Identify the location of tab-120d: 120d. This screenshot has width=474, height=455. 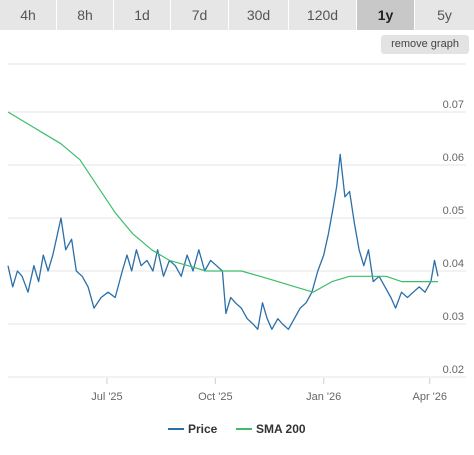
(323, 15).